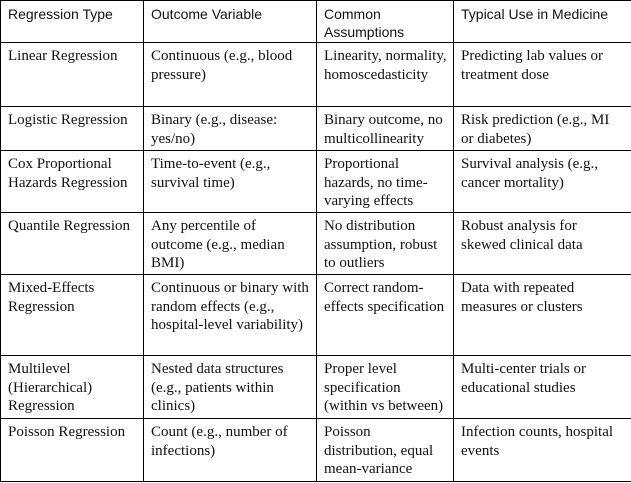 The width and height of the screenshot is (631, 483). I want to click on header-cell: Outcome Variable, so click(230, 21).